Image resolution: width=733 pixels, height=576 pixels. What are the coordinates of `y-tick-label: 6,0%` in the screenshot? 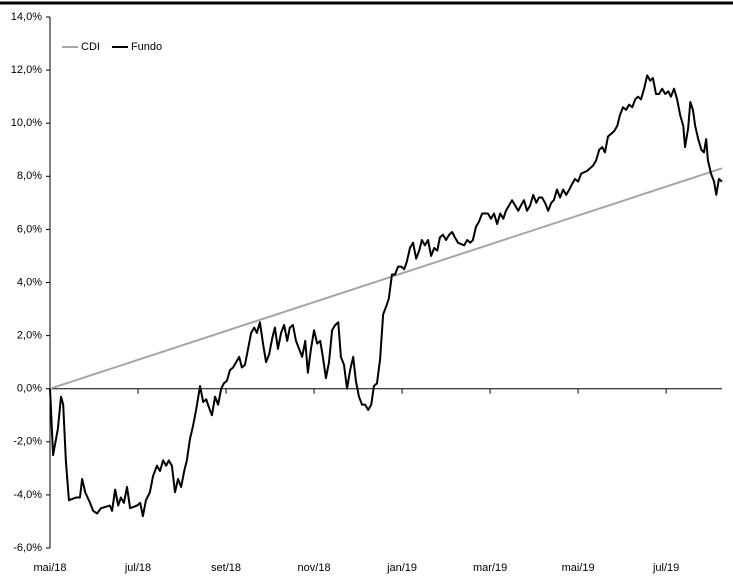 It's located at (29, 229).